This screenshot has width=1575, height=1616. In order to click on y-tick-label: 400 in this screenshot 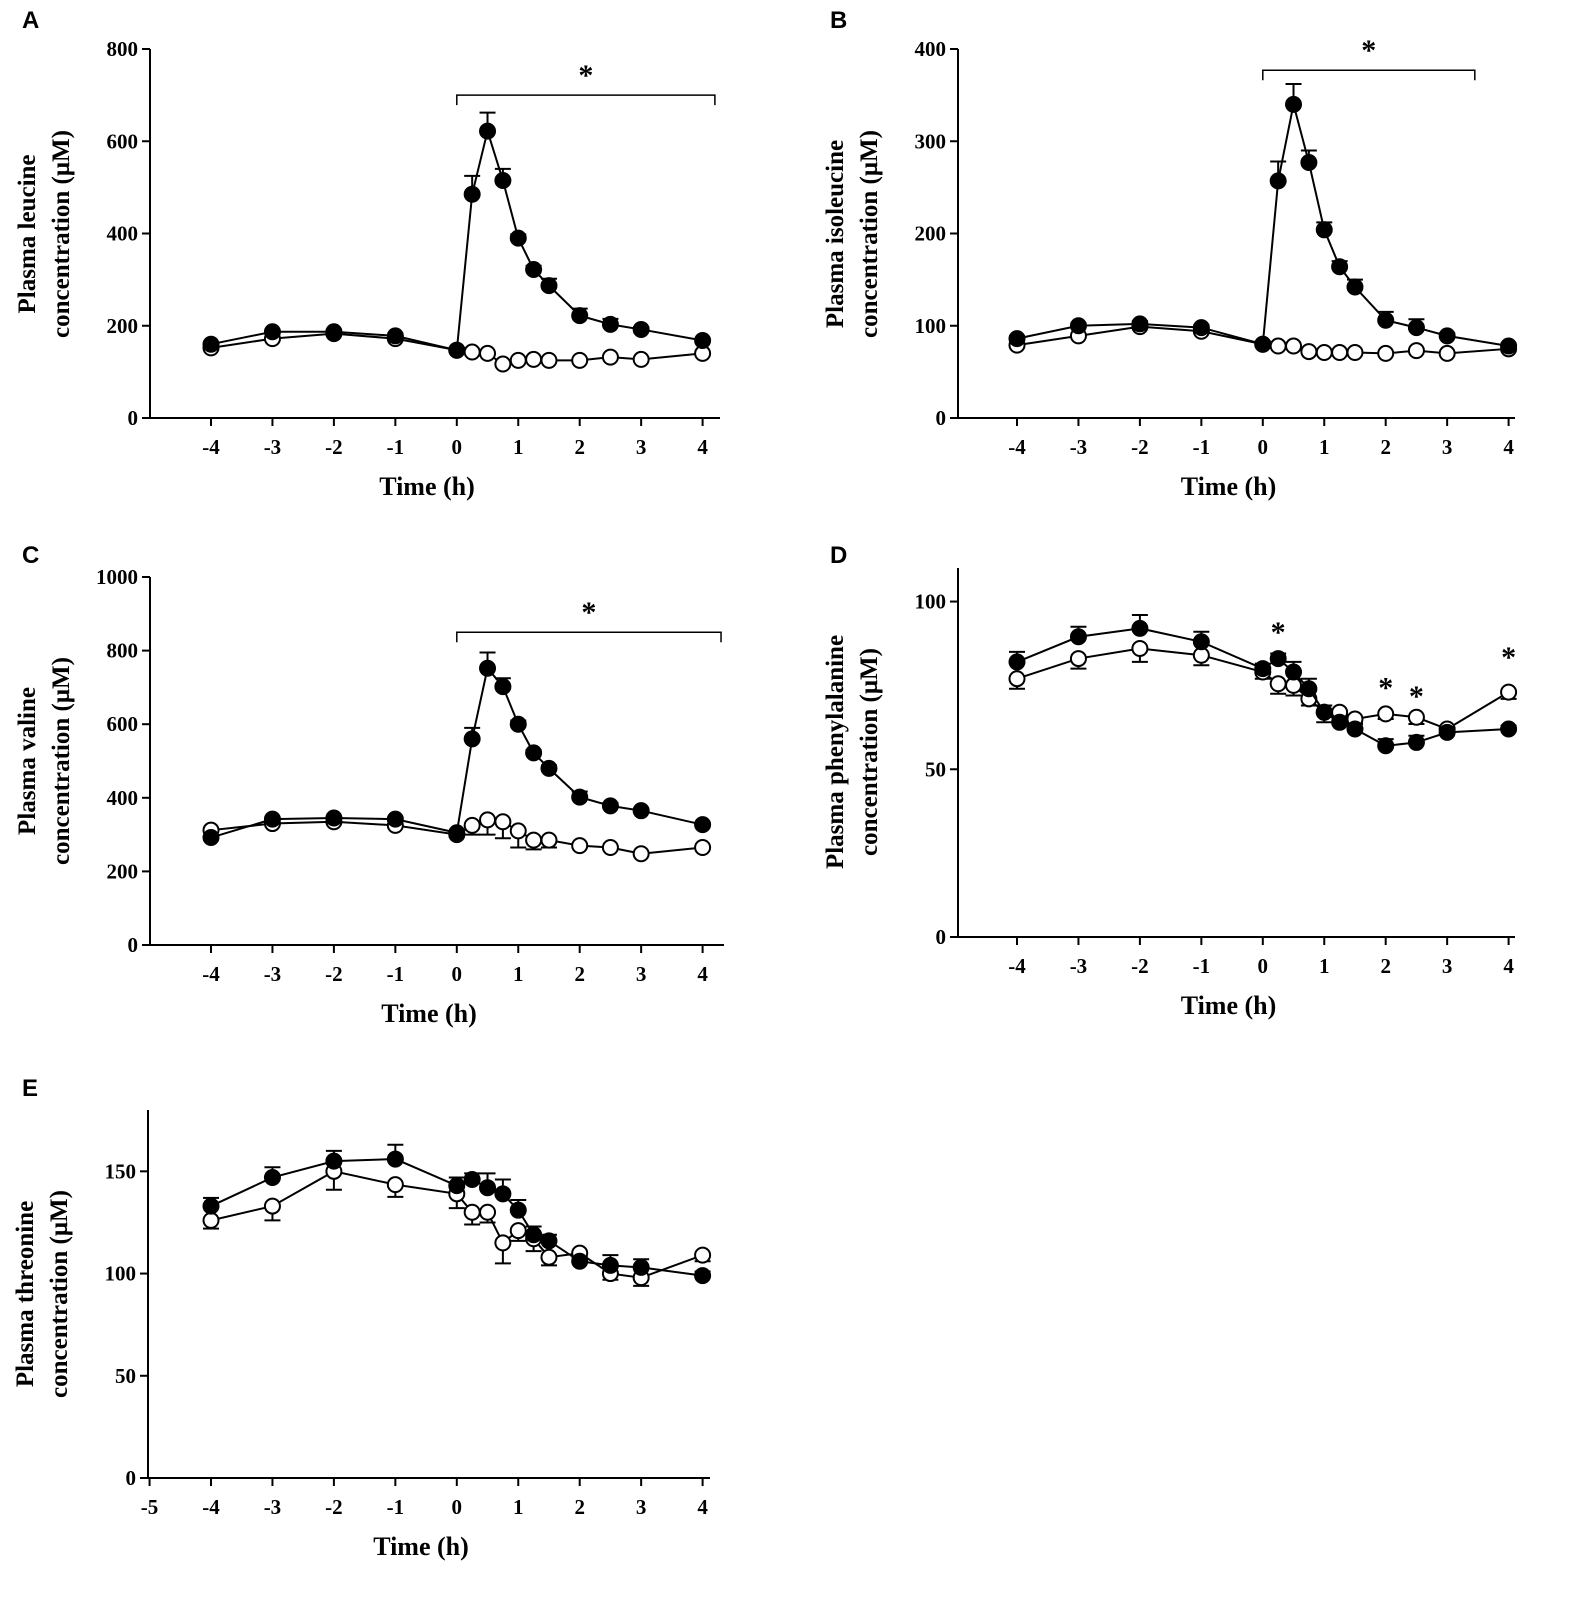, I will do `click(123, 798)`.